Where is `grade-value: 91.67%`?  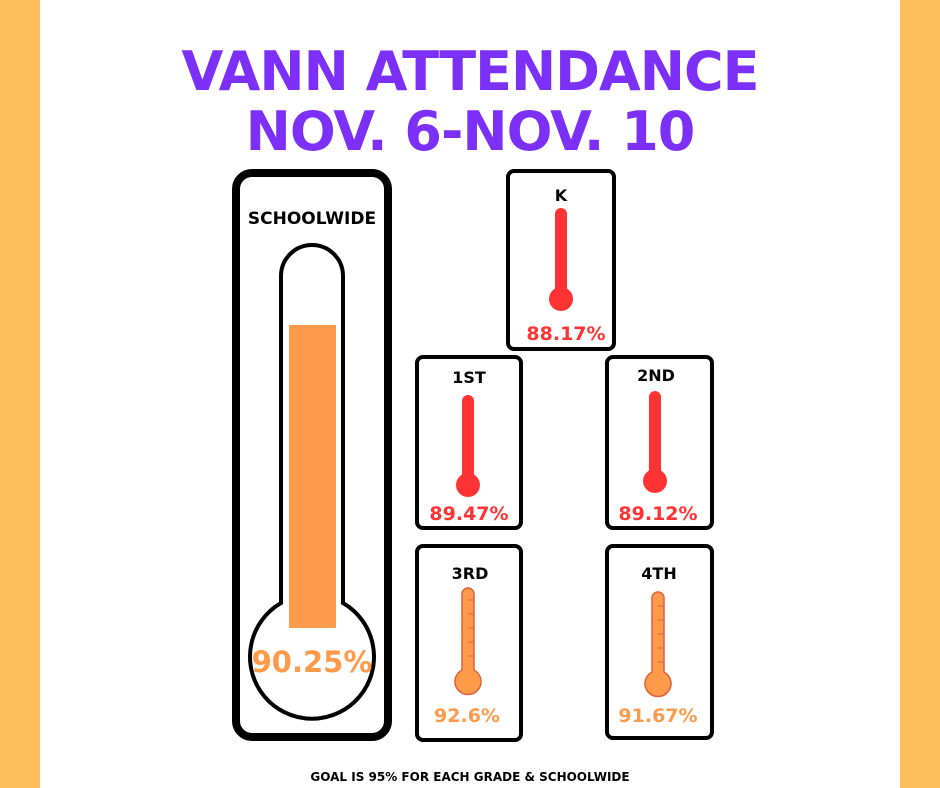 grade-value: 91.67% is located at coordinates (657, 716).